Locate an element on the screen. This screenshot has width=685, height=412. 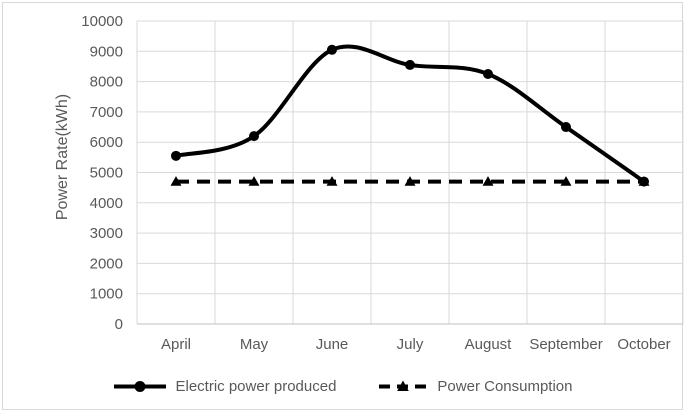
y-axis-title: Power Rate(kWh) is located at coordinates (62, 157).